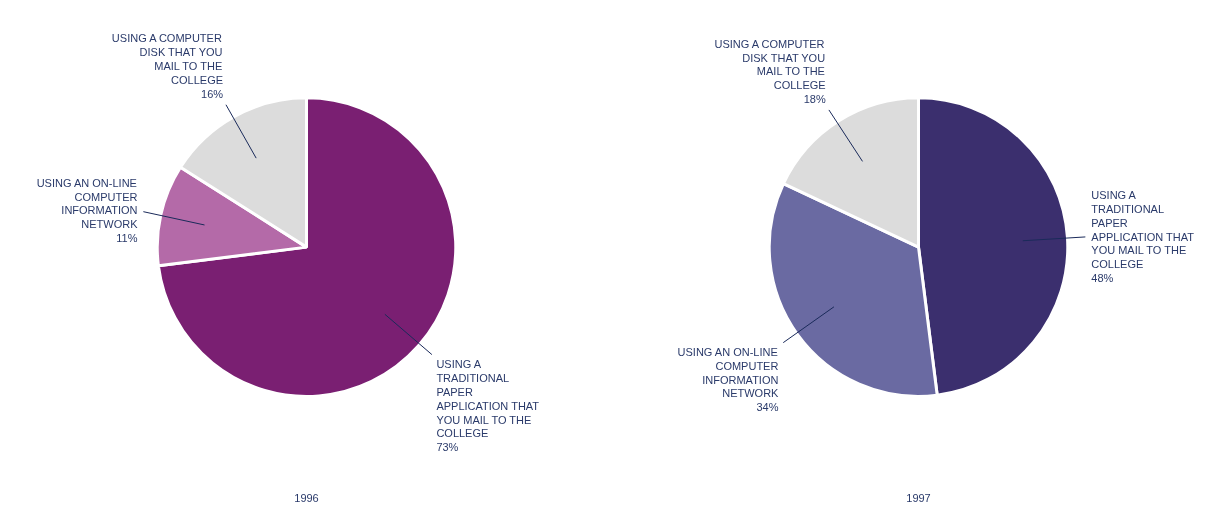  Describe the element at coordinates (306, 497) in the screenshot. I see `text: 1996` at that location.